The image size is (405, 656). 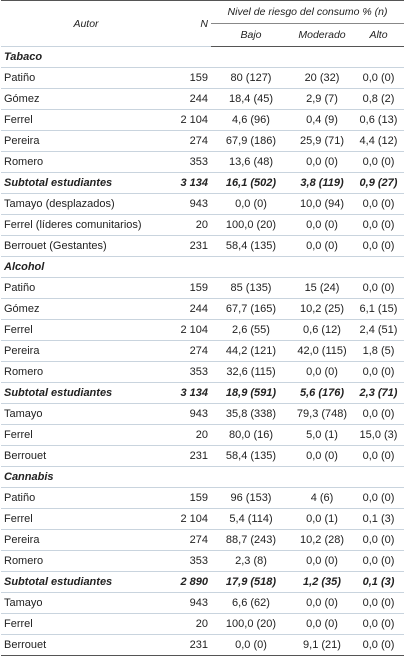 What do you see at coordinates (251, 372) in the screenshot?
I see `value-cell: 32,6 (115)` at bounding box center [251, 372].